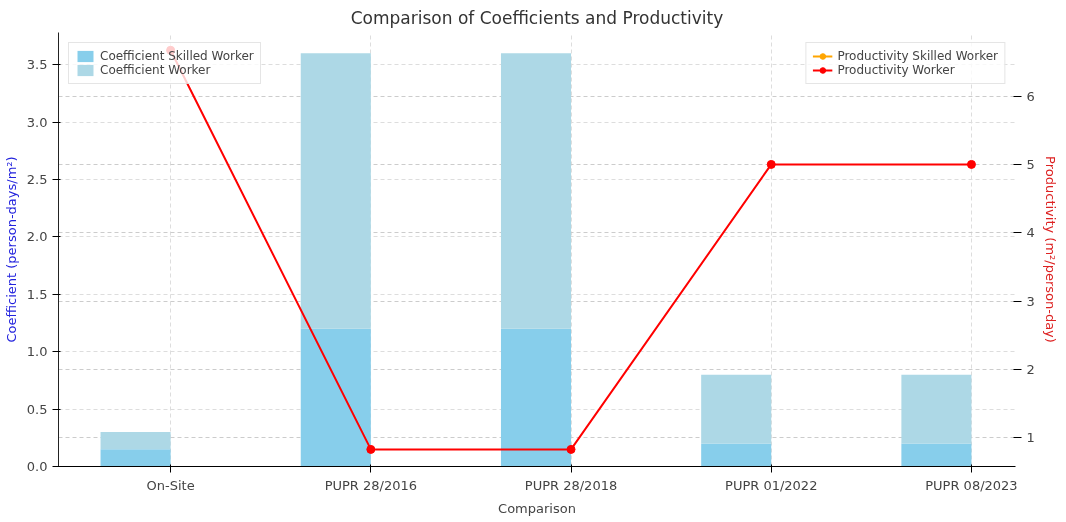 The image size is (1066, 522). What do you see at coordinates (771, 485) in the screenshot?
I see `x-tick-label: PUPR 01/2022` at bounding box center [771, 485].